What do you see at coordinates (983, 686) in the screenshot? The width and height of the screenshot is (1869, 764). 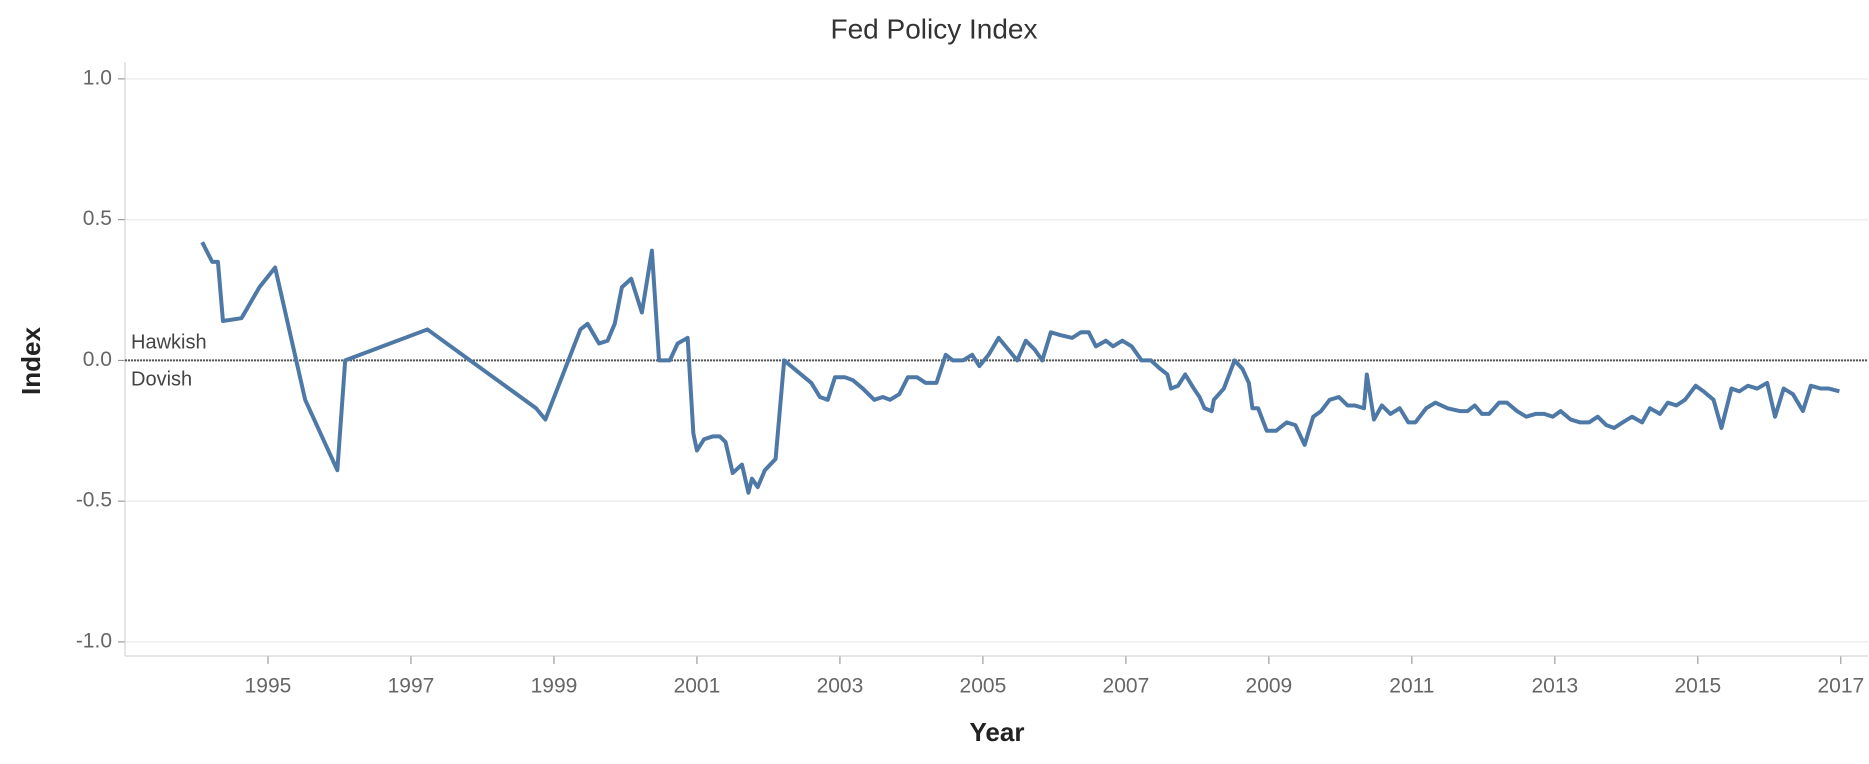 I see `x-tick-label: 2005` at bounding box center [983, 686].